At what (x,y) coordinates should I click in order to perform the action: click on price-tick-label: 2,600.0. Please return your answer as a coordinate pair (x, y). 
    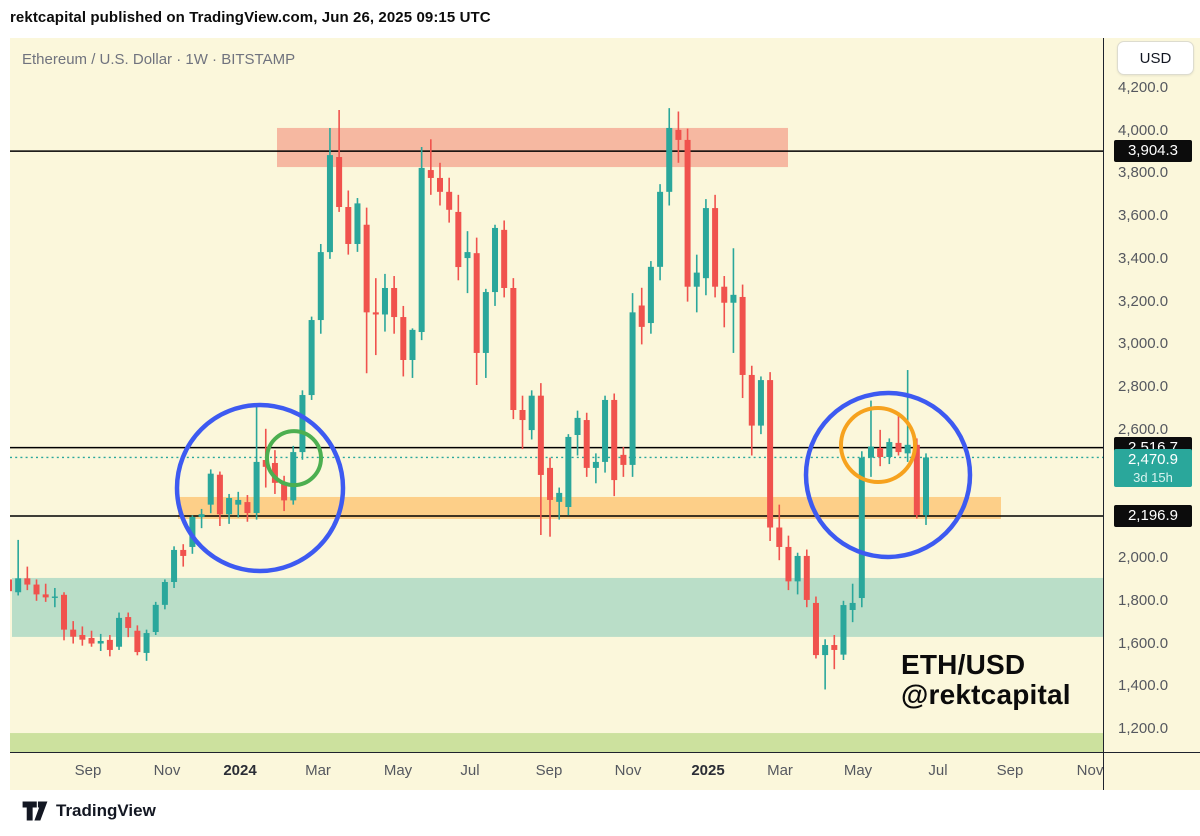
    Looking at the image, I should click on (1143, 429).